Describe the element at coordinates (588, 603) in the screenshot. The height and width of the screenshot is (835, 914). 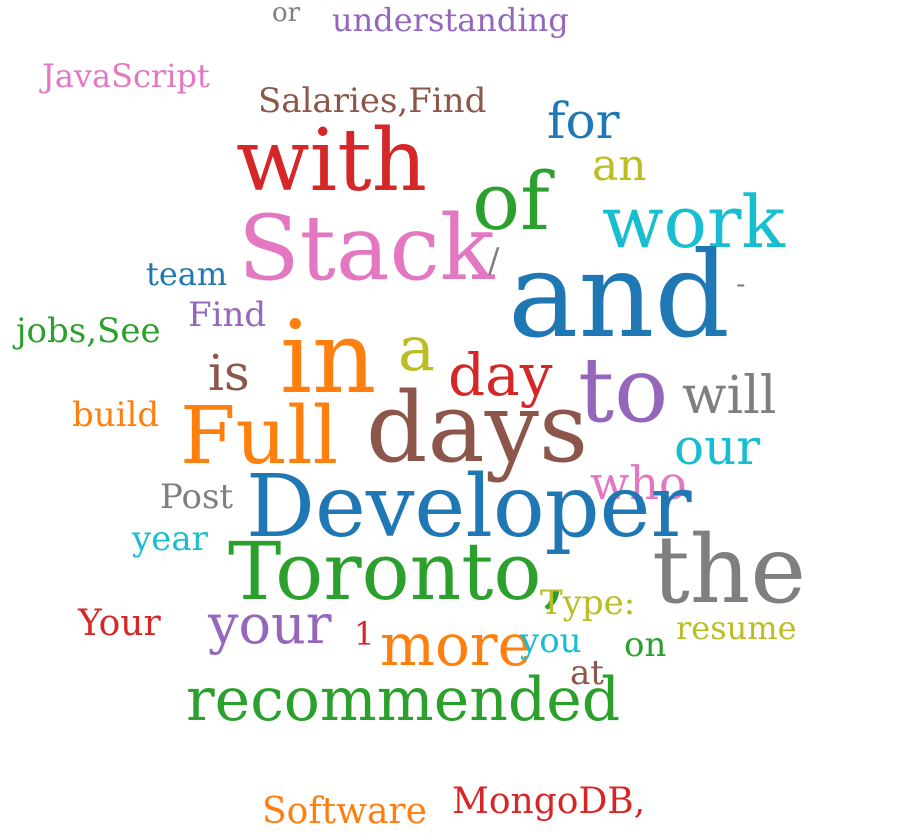
I see `cloud-word: Type:` at that location.